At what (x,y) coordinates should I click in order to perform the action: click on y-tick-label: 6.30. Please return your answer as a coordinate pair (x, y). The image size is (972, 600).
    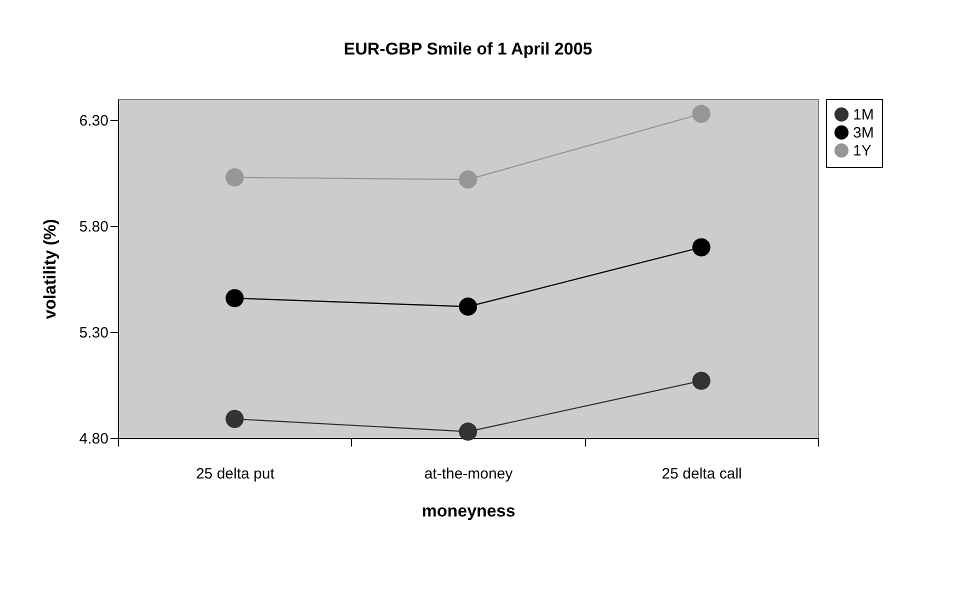
    Looking at the image, I should click on (93, 121).